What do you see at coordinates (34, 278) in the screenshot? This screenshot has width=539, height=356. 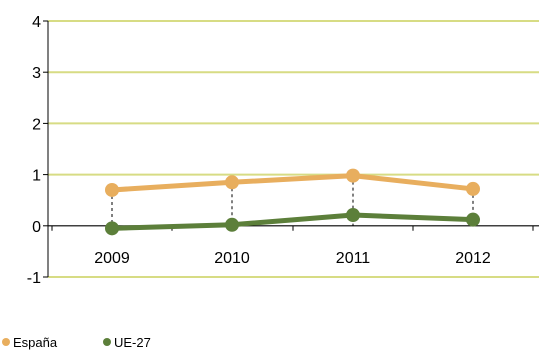 I see `y-tick-label: -1` at bounding box center [34, 278].